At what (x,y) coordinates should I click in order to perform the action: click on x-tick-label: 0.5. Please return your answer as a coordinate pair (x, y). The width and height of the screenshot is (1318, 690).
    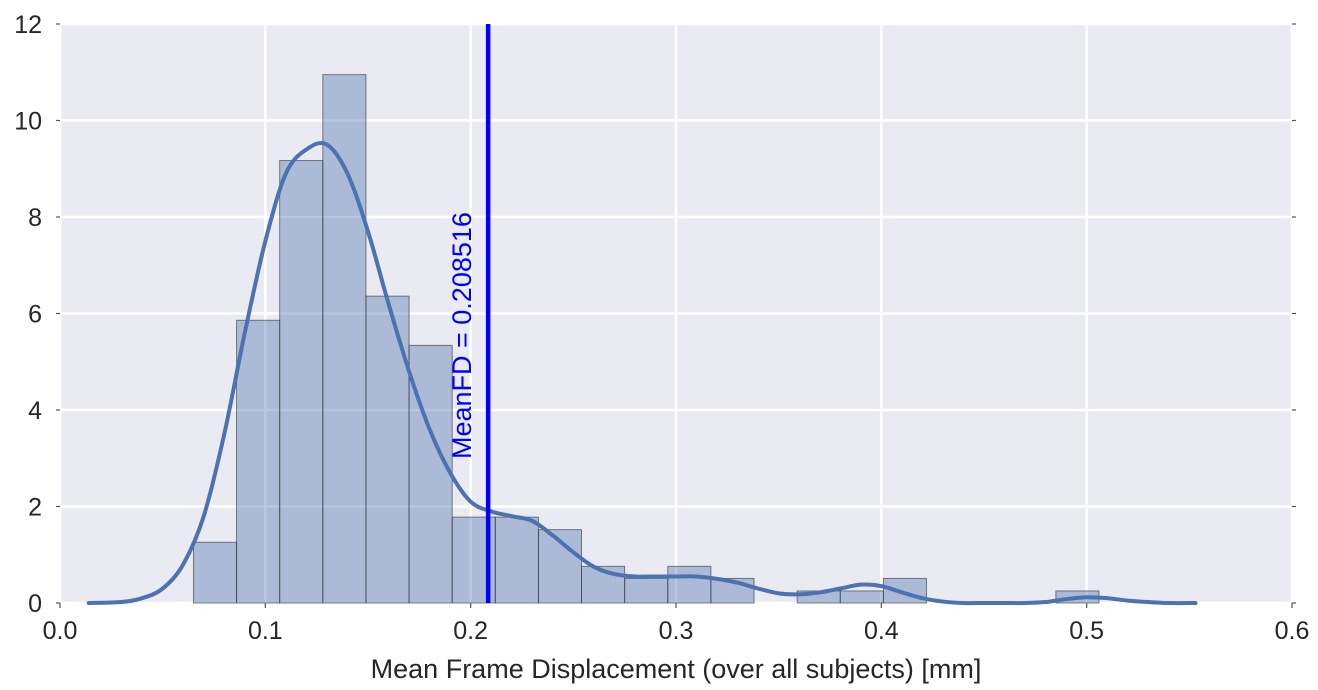
    Looking at the image, I should click on (1086, 631).